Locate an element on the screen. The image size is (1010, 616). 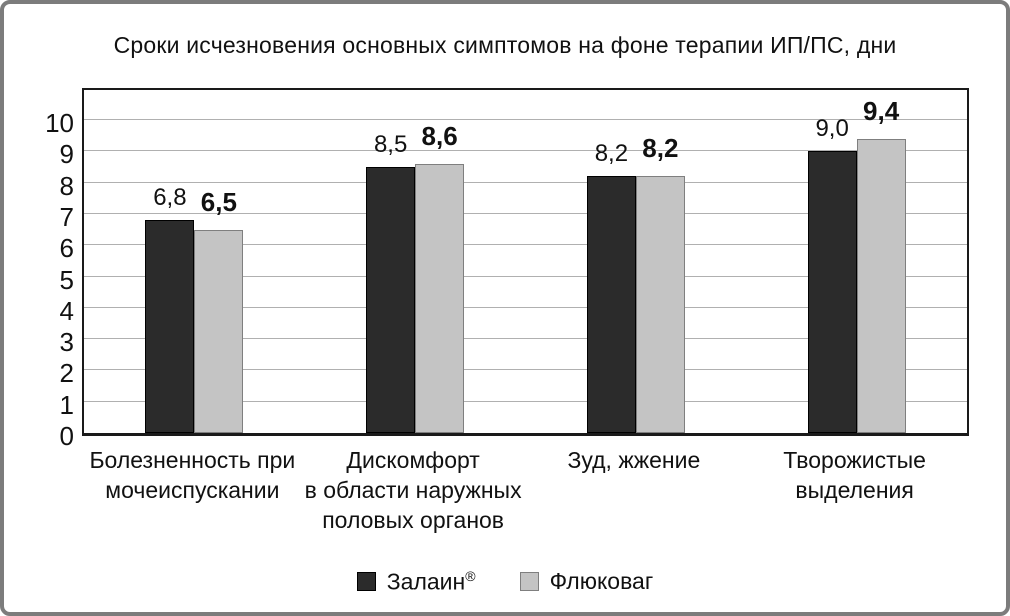
y-tick-label: 9 is located at coordinates (66, 154).